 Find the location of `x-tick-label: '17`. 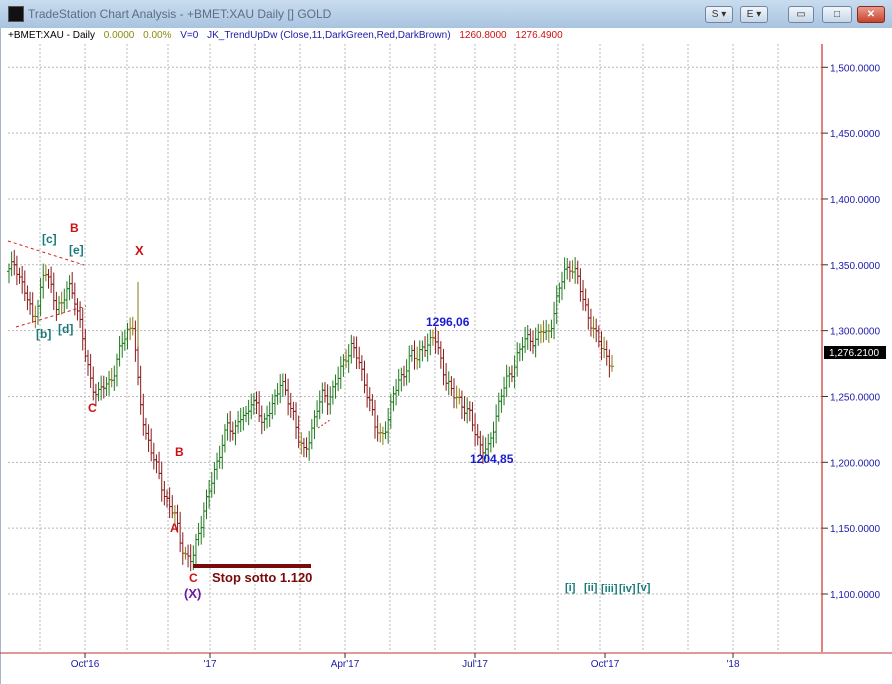

x-tick-label: '17 is located at coordinates (209, 664).